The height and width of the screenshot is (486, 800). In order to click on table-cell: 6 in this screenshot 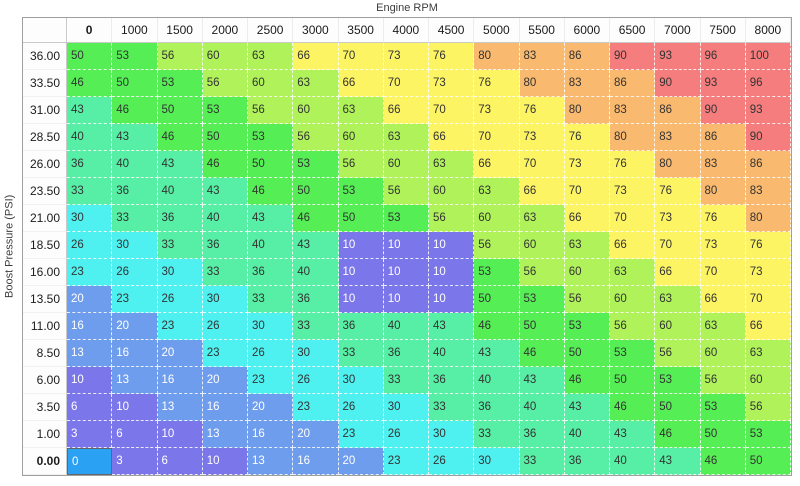, I will do `click(135, 434)`.